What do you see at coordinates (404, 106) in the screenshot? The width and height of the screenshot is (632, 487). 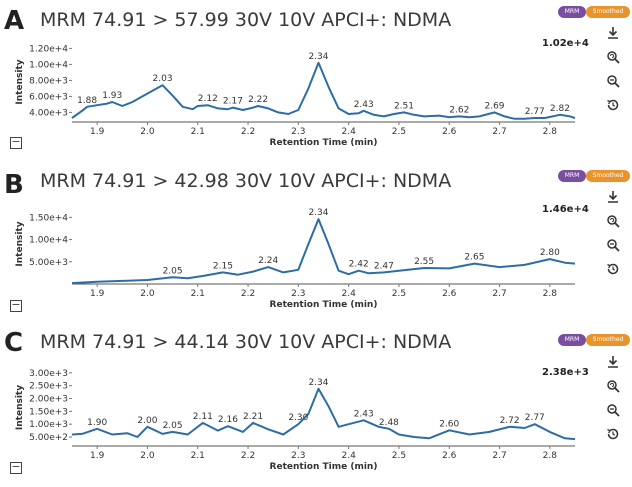 I see `peak-label: 2.51` at bounding box center [404, 106].